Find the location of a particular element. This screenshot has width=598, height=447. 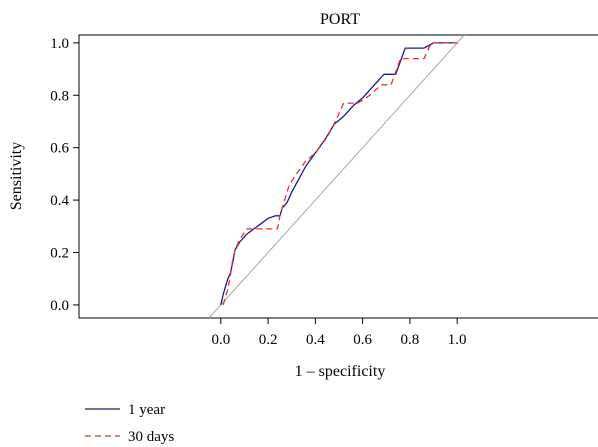

y-tick-label: 0.2 is located at coordinates (59, 253).